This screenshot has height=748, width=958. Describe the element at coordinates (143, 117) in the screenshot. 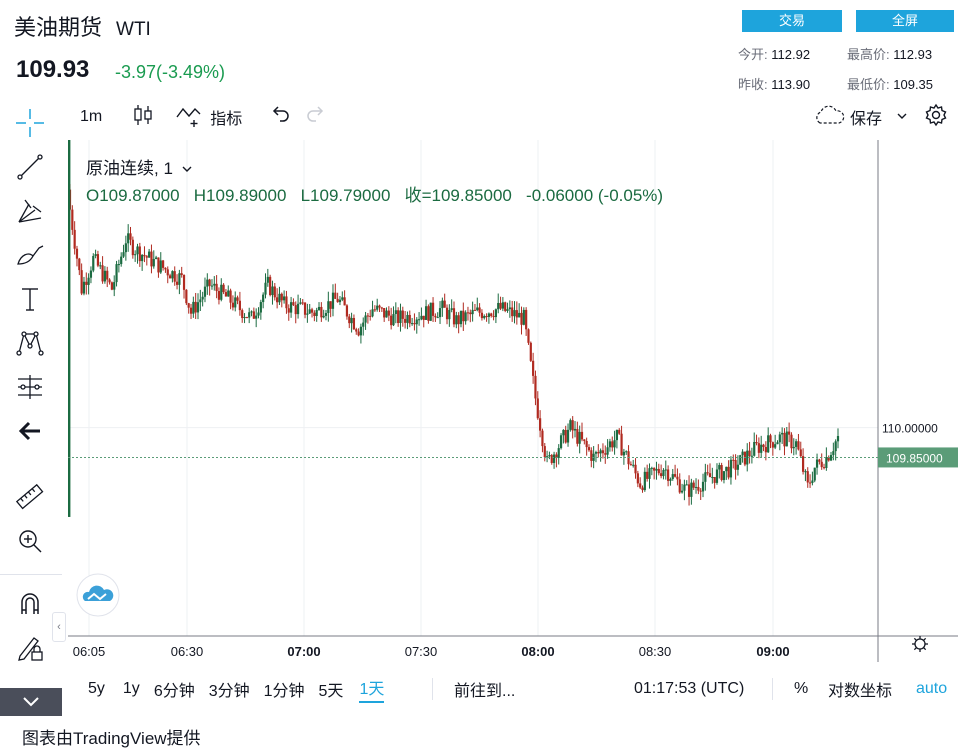

I see `candle-type-icon` at that location.